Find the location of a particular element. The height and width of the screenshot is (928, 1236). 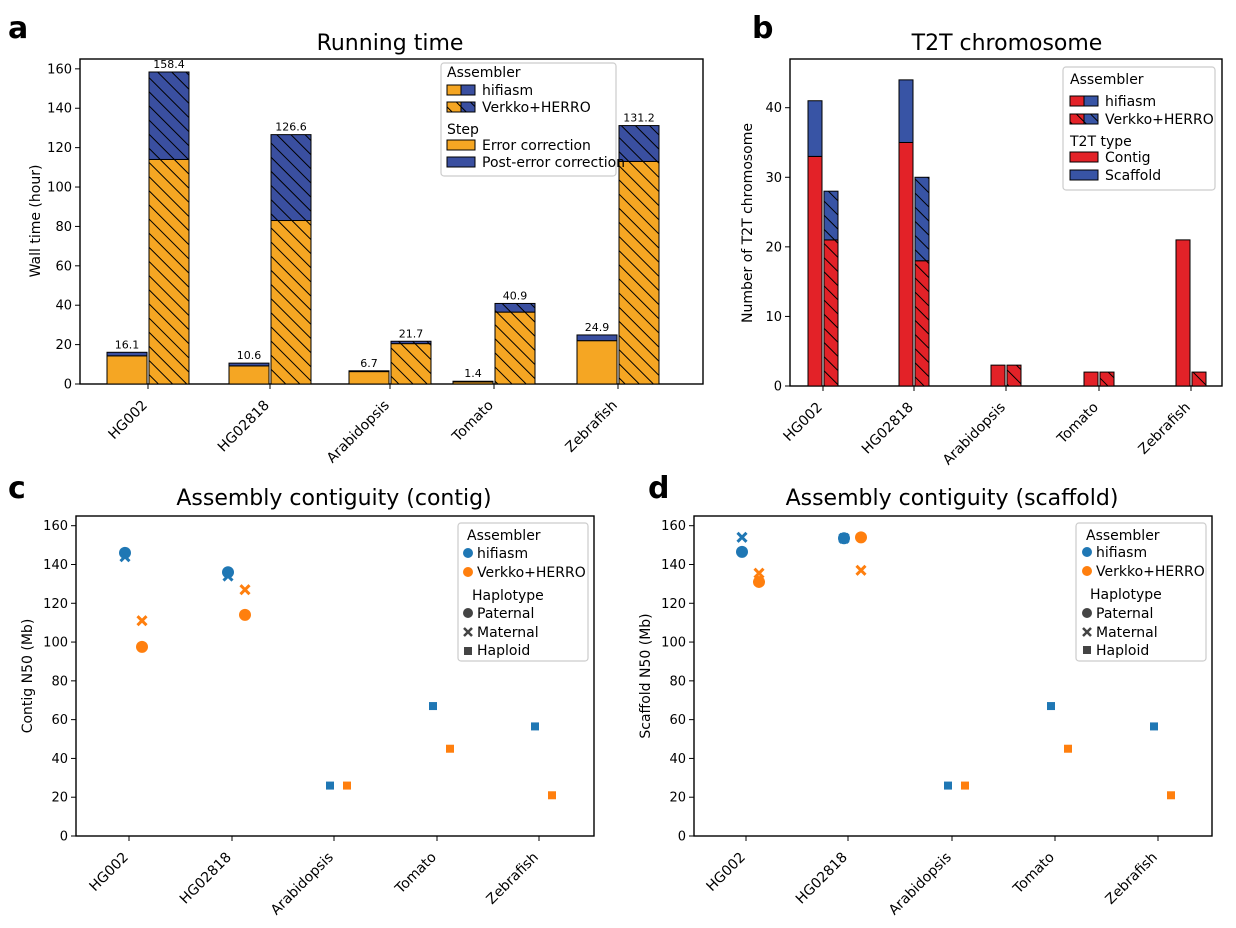

panel-d-letter: d is located at coordinates (658, 488).